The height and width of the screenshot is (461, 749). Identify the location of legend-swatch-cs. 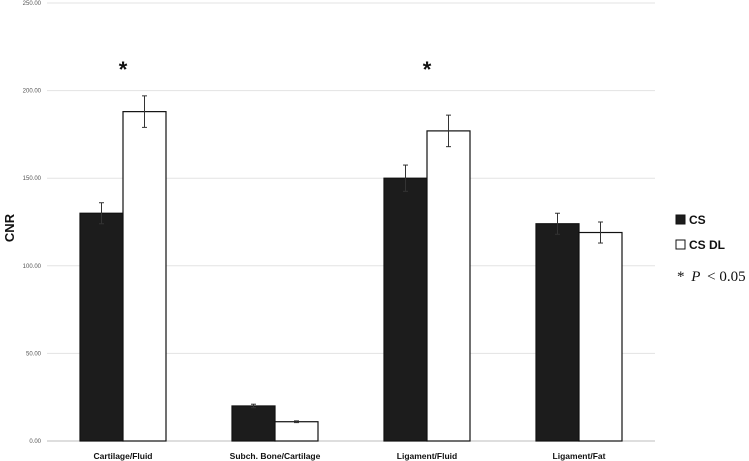
(680, 219).